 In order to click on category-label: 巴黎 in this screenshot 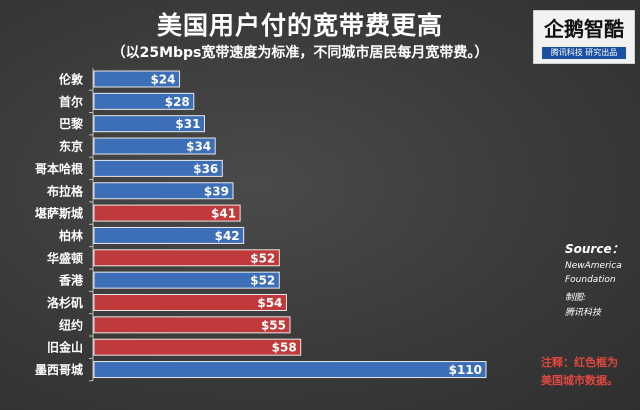, I will do `click(71, 123)`.